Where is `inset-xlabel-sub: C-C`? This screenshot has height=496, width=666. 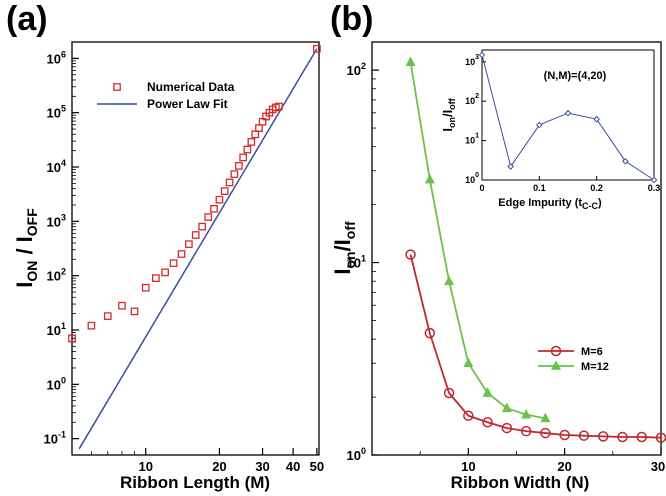
inset-xlabel-sub: C-C is located at coordinates (590, 206).